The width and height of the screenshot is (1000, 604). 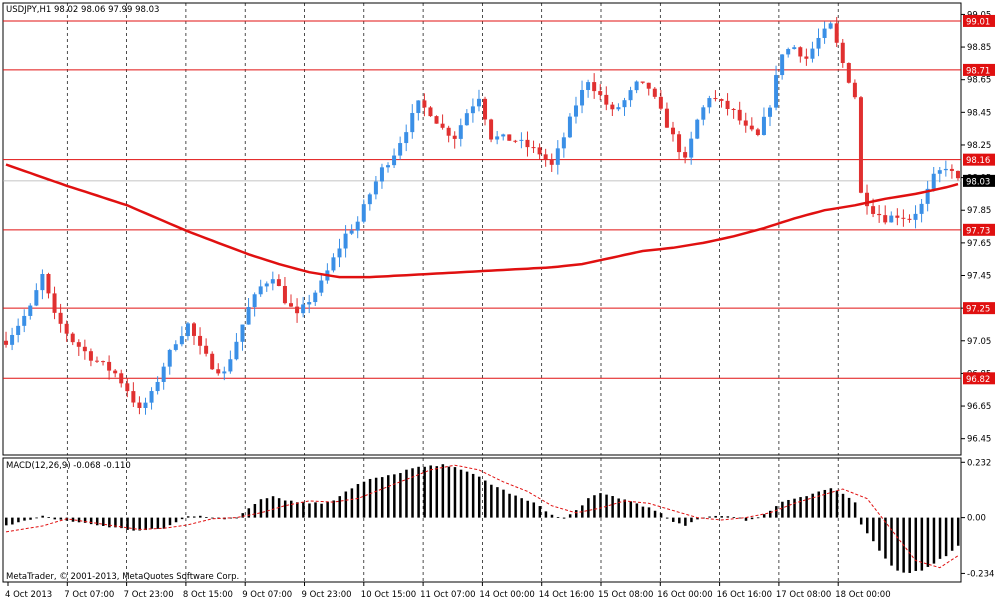 I want to click on x-tick-label: 10 Oct 15:00, so click(x=388, y=595).